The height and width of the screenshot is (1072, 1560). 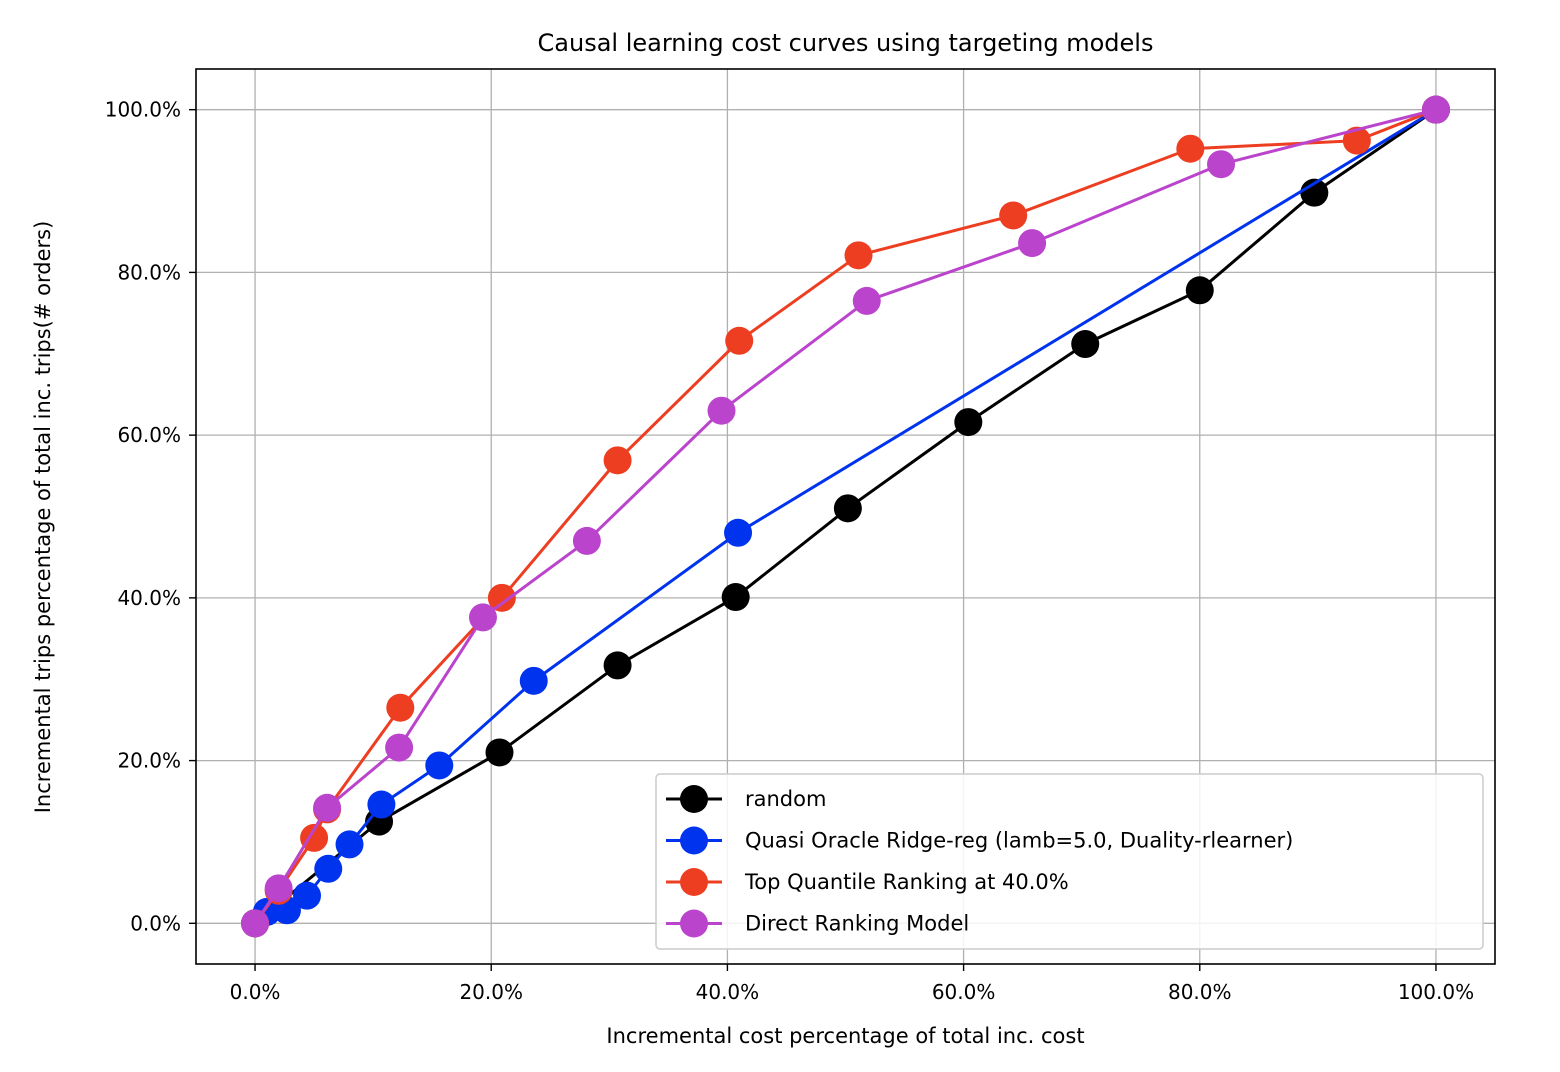 What do you see at coordinates (906, 882) in the screenshot?
I see `legend-label: Top Quantile Ranking at 40.0%` at bounding box center [906, 882].